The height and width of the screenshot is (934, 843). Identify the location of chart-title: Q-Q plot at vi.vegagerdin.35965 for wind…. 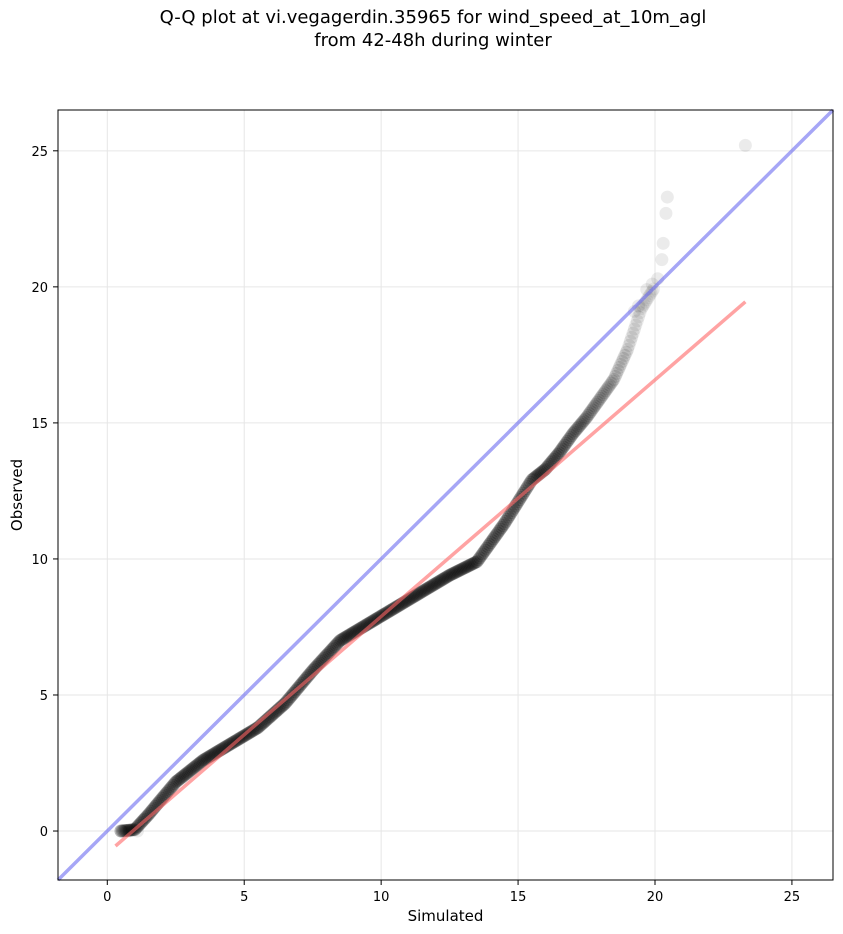
(433, 29).